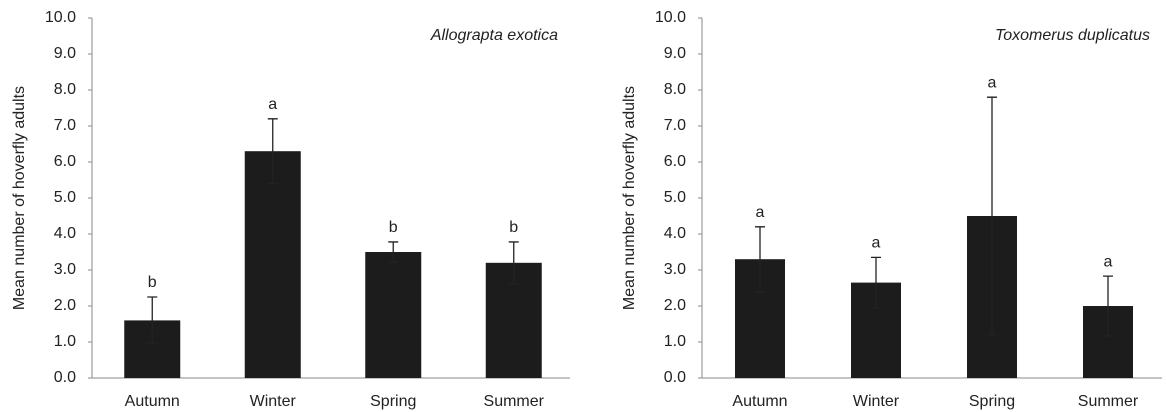  What do you see at coordinates (494, 35) in the screenshot?
I see `chart-title: Allograpta exotica` at bounding box center [494, 35].